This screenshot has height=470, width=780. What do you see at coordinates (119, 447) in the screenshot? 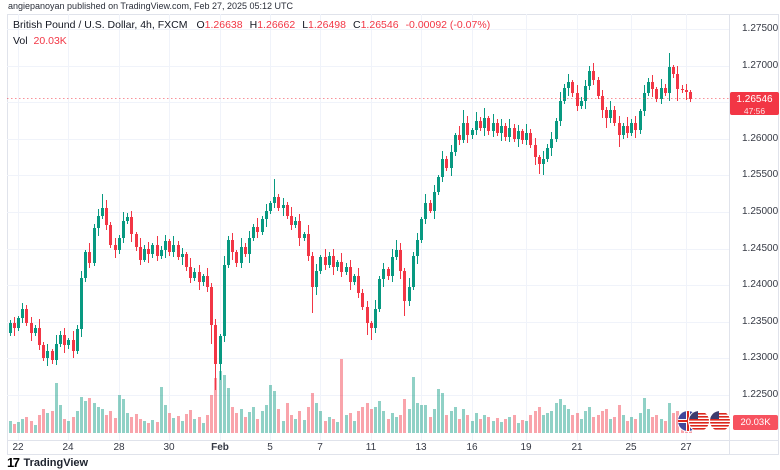
I see `time-tick-label: 28` at bounding box center [119, 447].